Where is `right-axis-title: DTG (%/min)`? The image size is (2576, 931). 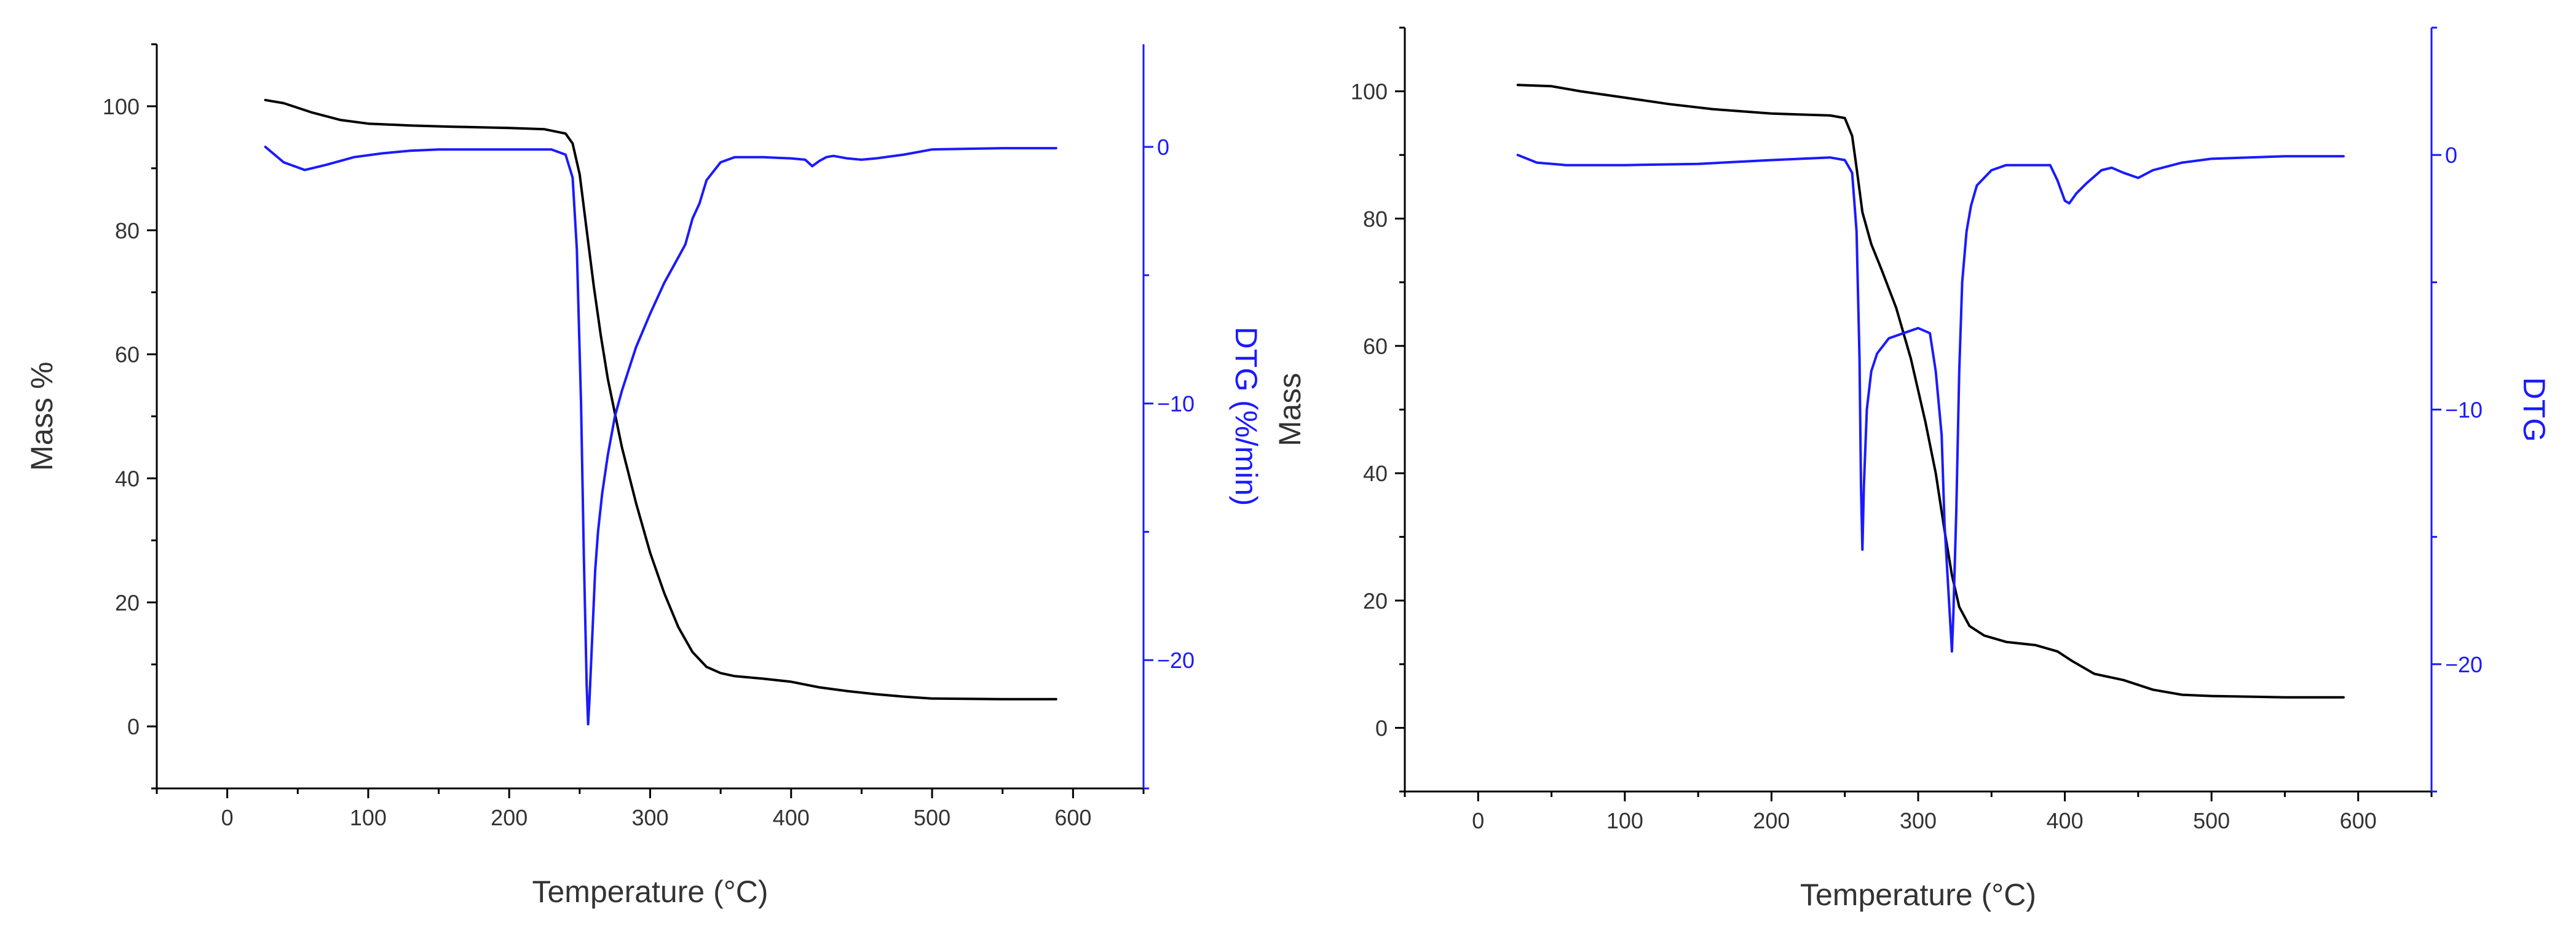
right-axis-title: DTG (%/min) is located at coordinates (1246, 416).